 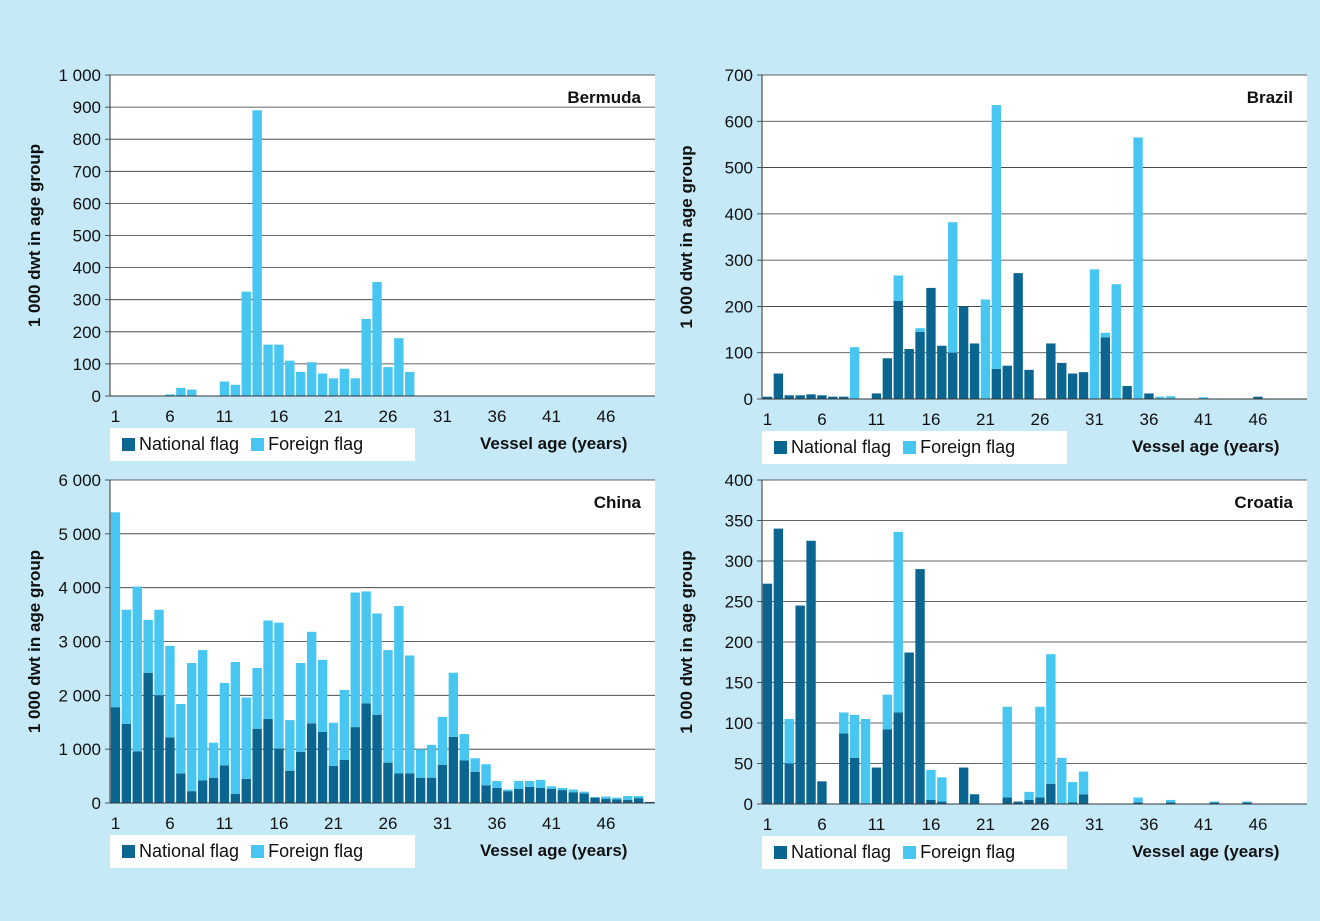 What do you see at coordinates (87, 236) in the screenshot?
I see `y-tick-label: 500` at bounding box center [87, 236].